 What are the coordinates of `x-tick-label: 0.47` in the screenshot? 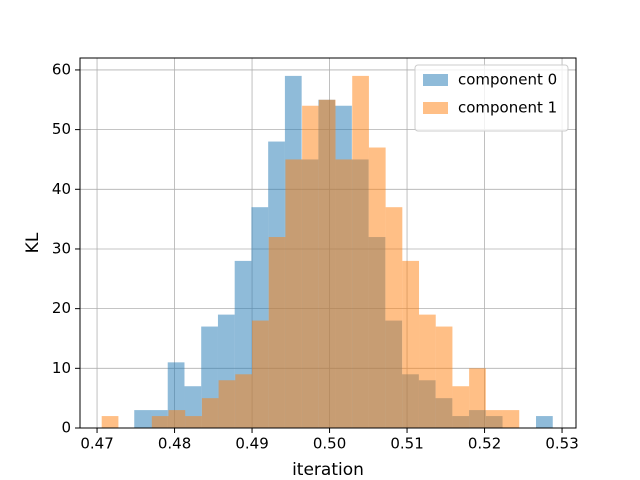 It's located at (96, 444).